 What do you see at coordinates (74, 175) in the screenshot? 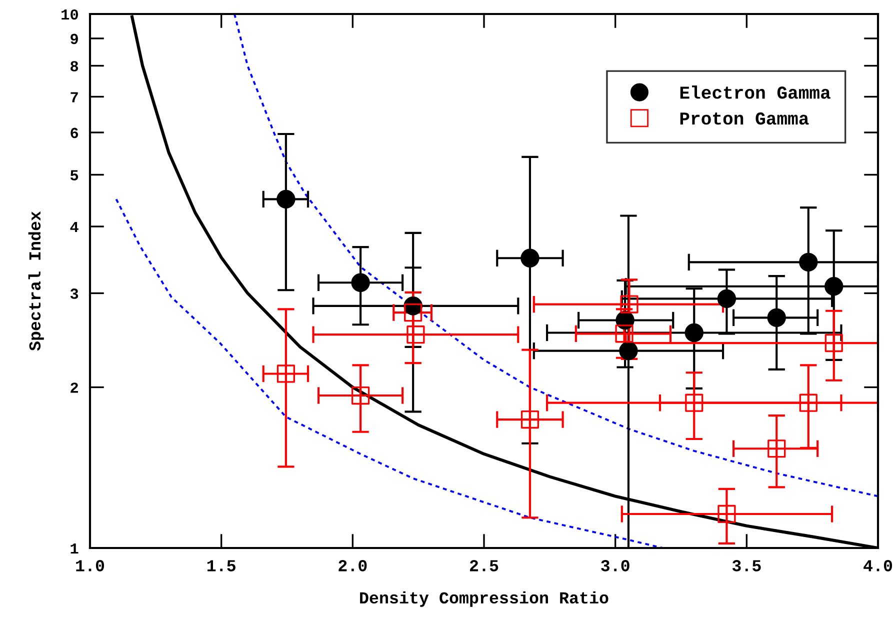
I see `y-tick-label: 5` at bounding box center [74, 175].